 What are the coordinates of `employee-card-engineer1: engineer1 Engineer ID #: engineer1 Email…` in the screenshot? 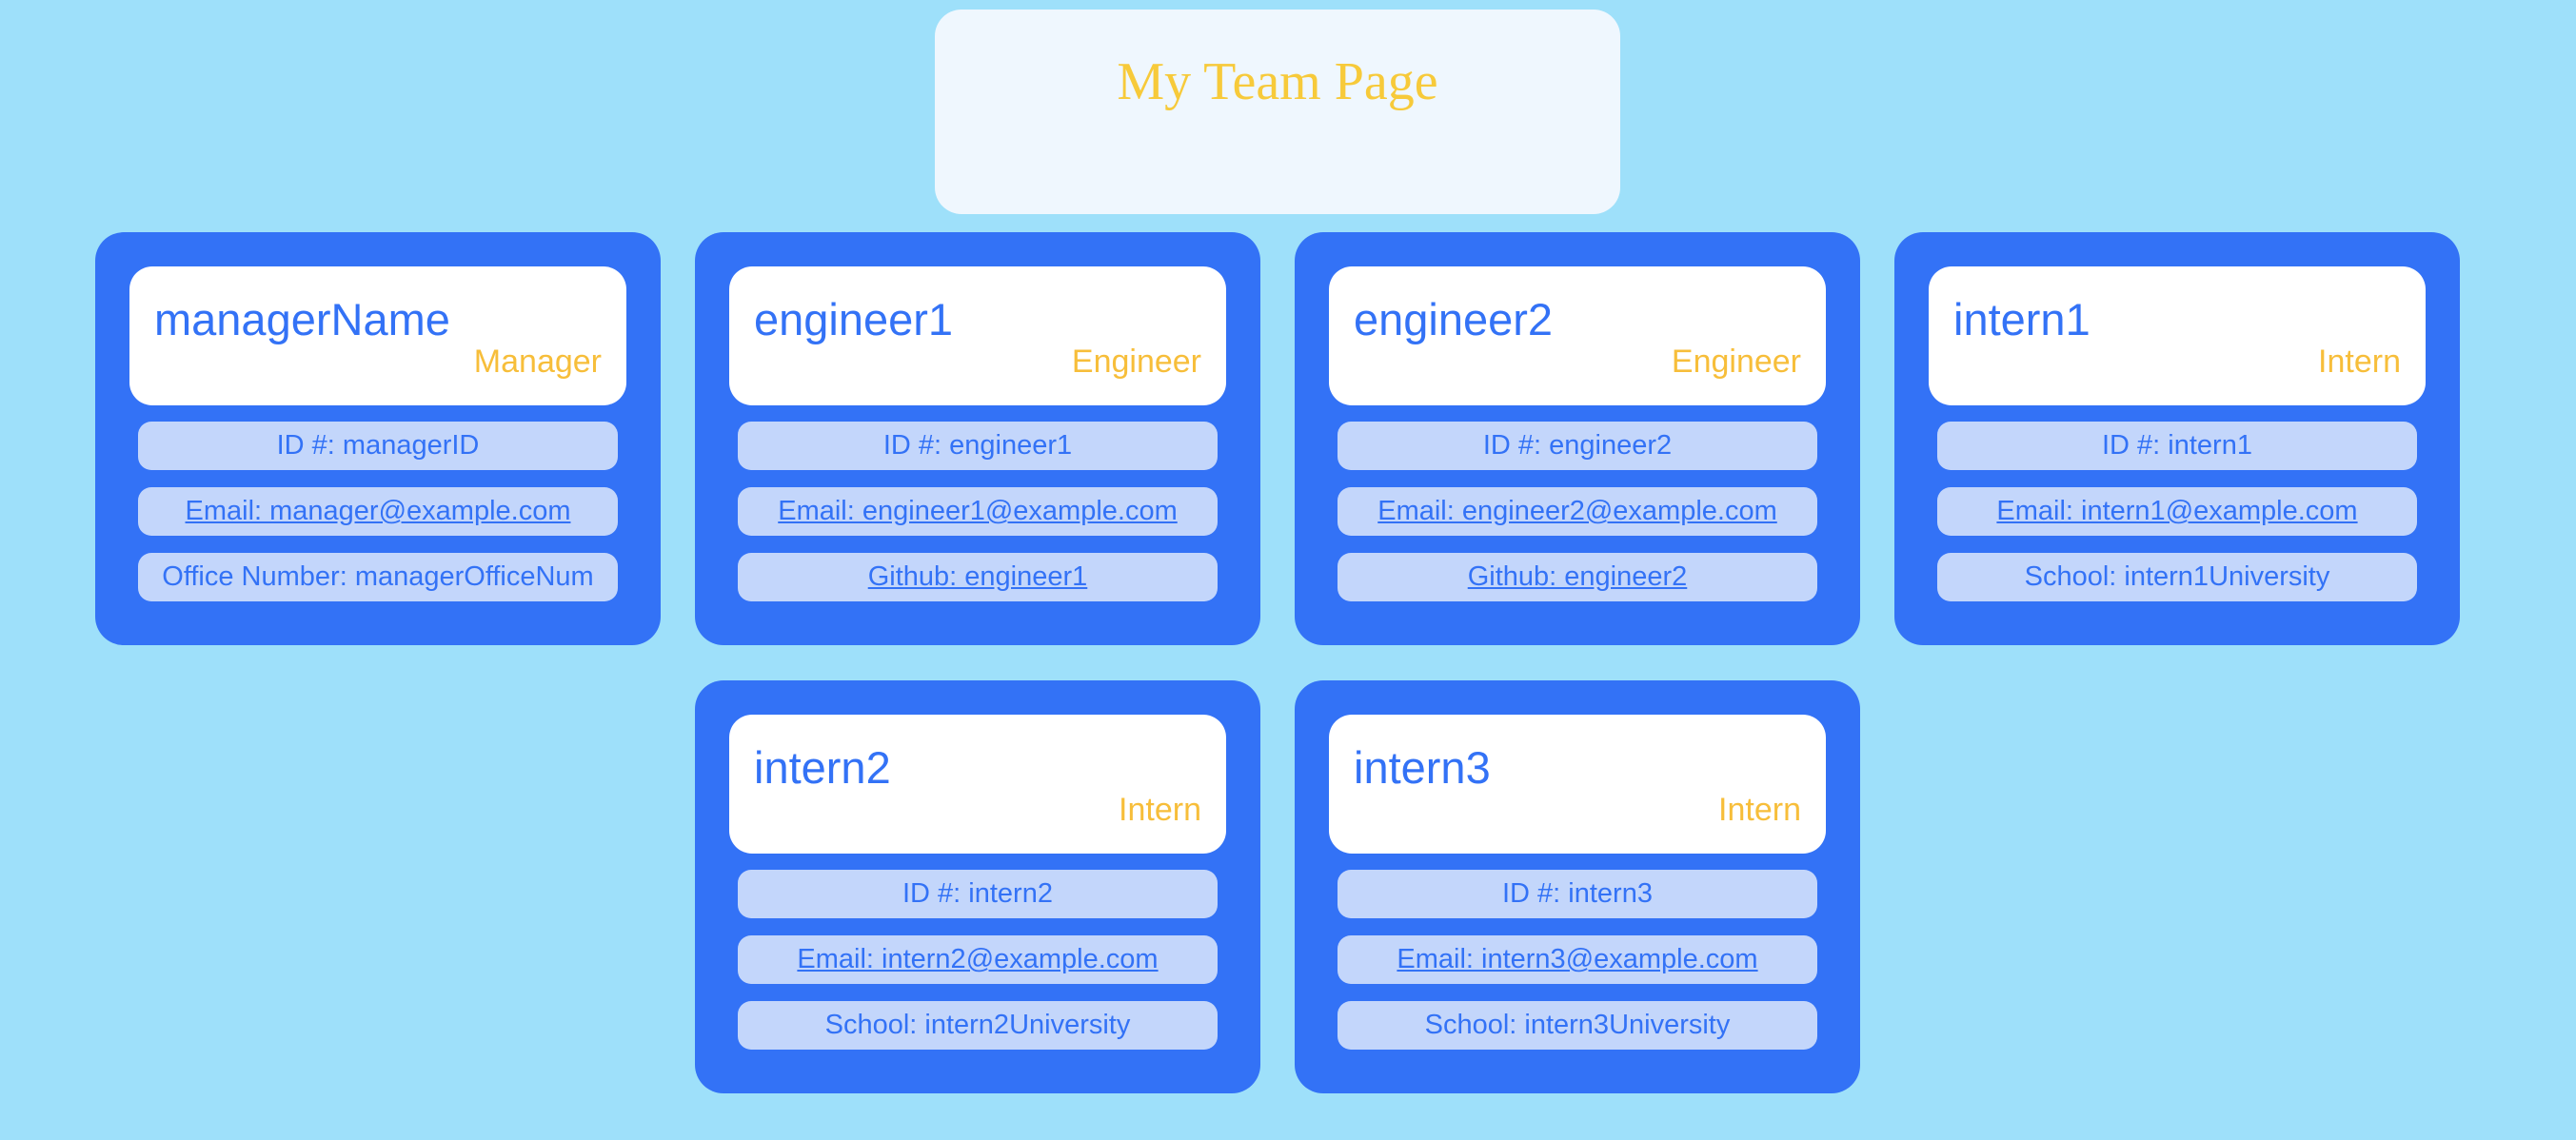 It's located at (977, 438).